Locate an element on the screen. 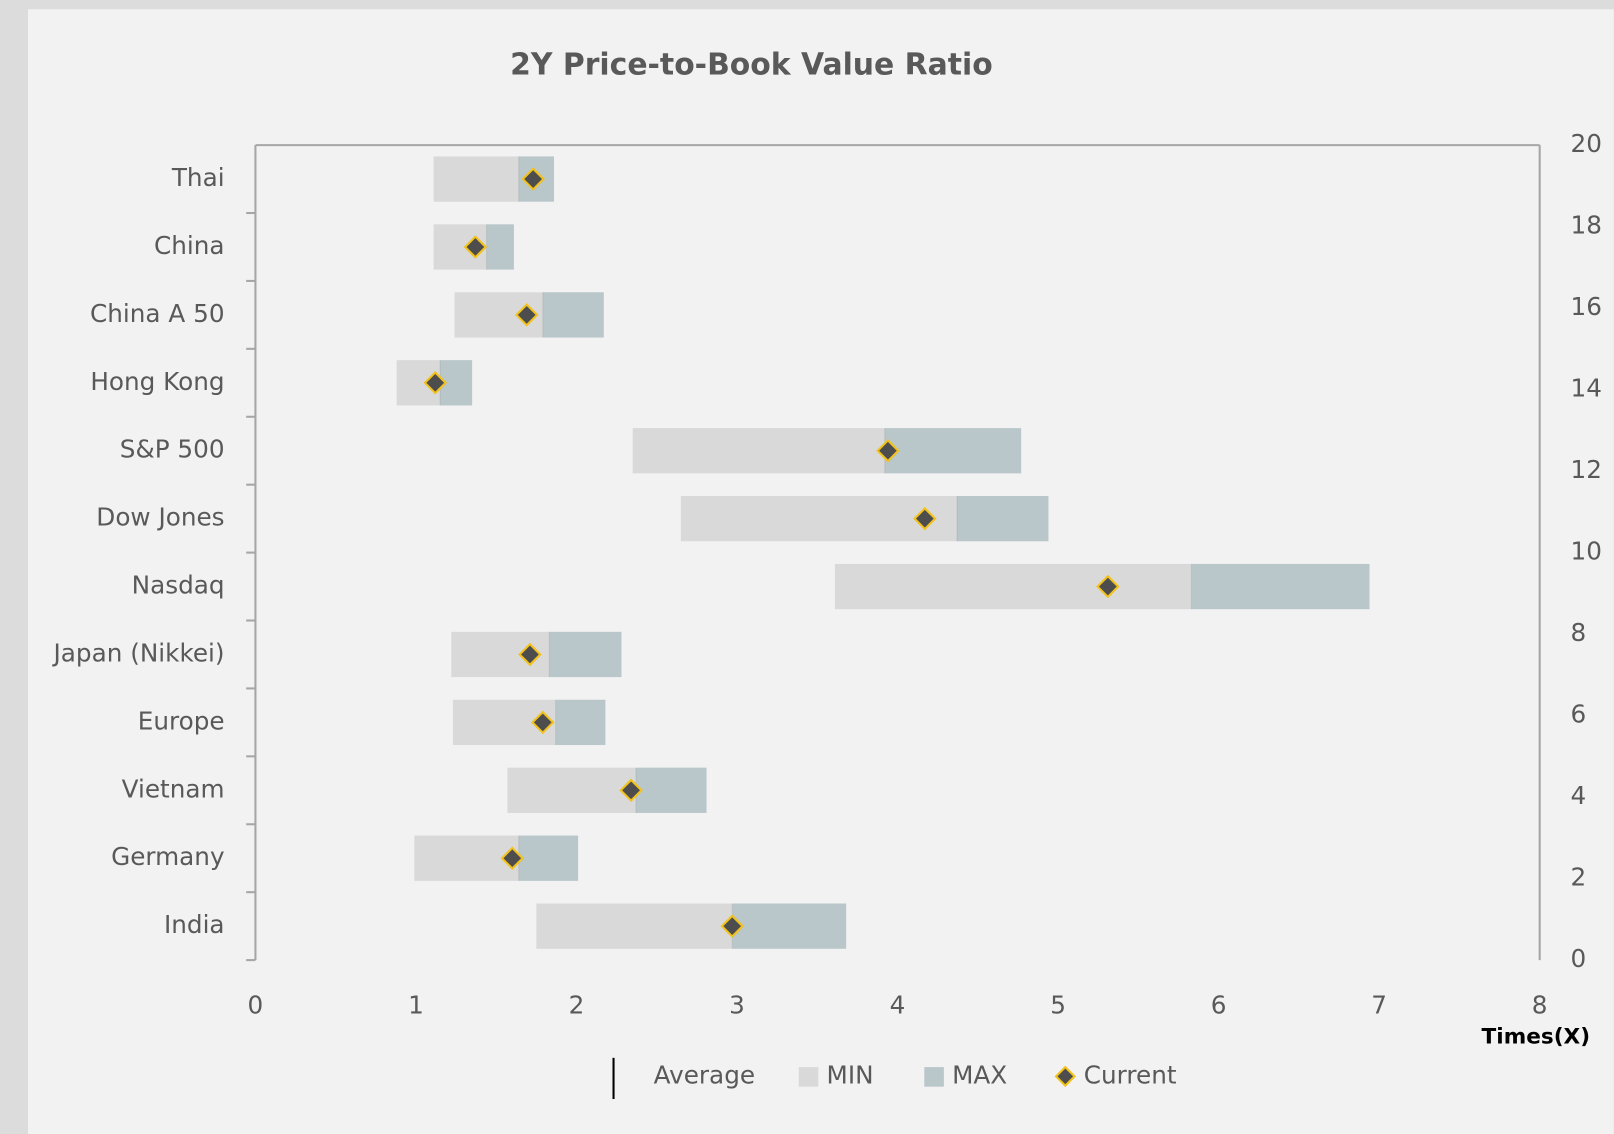  x-tick-label: 4 is located at coordinates (898, 1004).